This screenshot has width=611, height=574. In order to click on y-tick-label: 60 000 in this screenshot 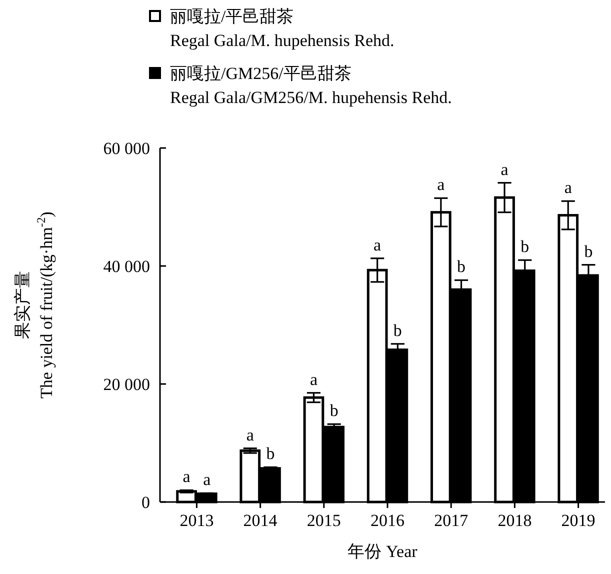, I will do `click(126, 148)`.